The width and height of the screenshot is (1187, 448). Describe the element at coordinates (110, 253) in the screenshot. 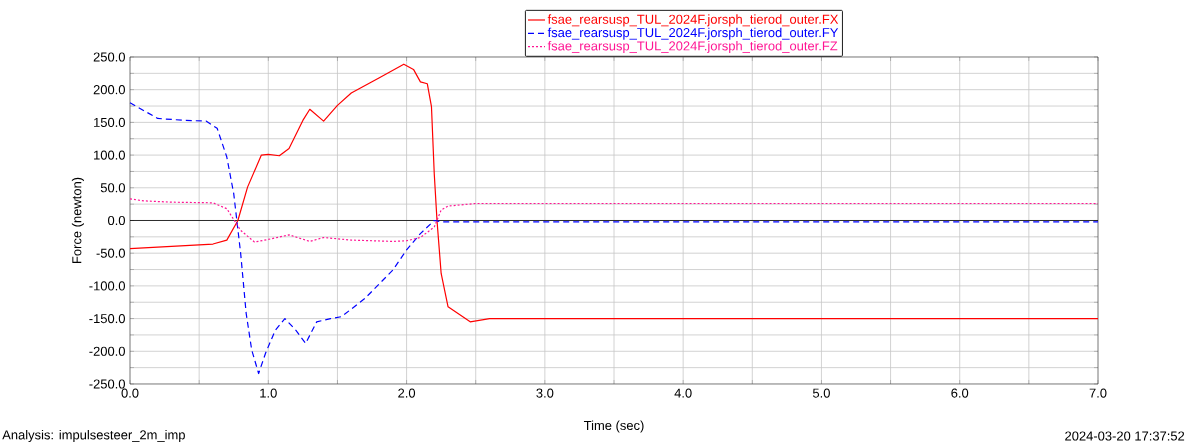

I see `y-tick-label: -50.0` at that location.